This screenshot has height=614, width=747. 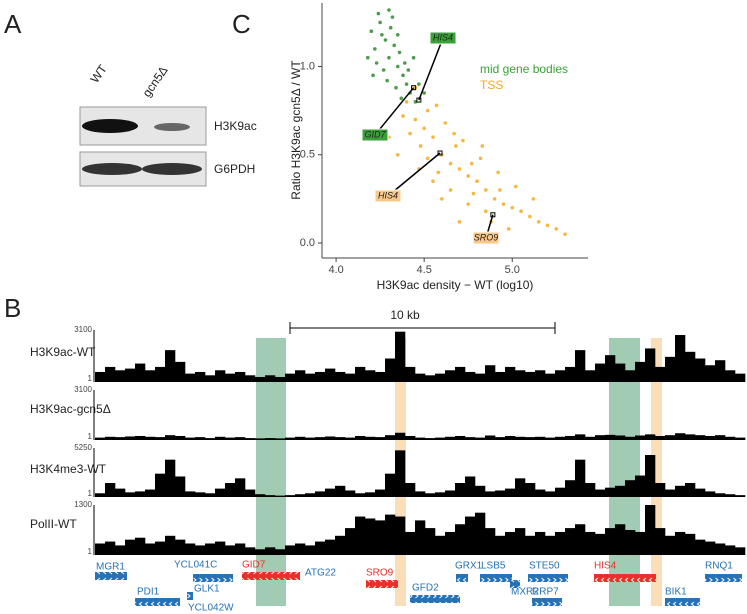 What do you see at coordinates (419, 100) in the screenshot?
I see `annotated-point` at bounding box center [419, 100].